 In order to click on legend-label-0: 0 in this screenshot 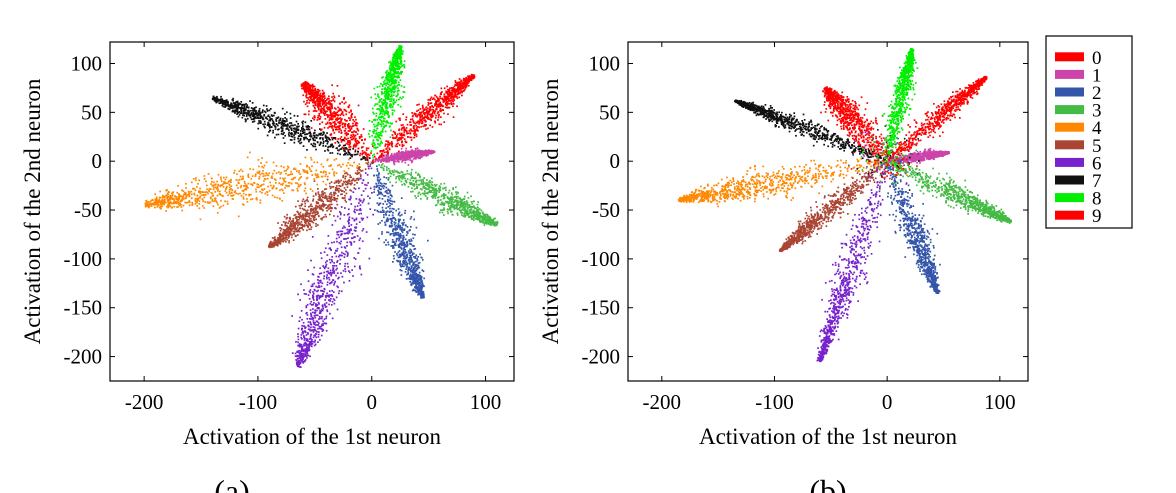, I will do `click(1097, 58)`.